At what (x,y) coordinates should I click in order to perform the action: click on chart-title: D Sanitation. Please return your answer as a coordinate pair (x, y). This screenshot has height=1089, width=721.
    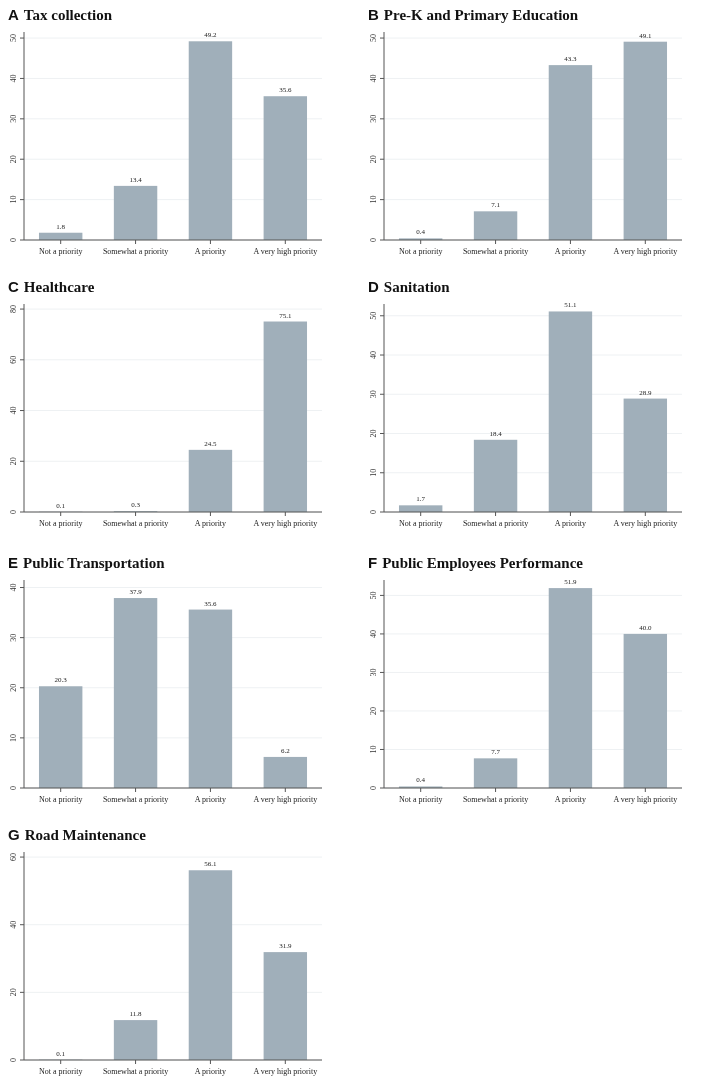
    Looking at the image, I should click on (409, 286).